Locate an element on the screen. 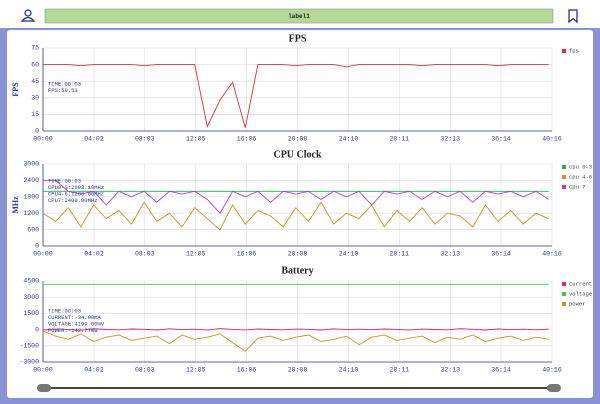 This screenshot has height=404, width=600. legend-label: cpu 4-6 is located at coordinates (580, 176).